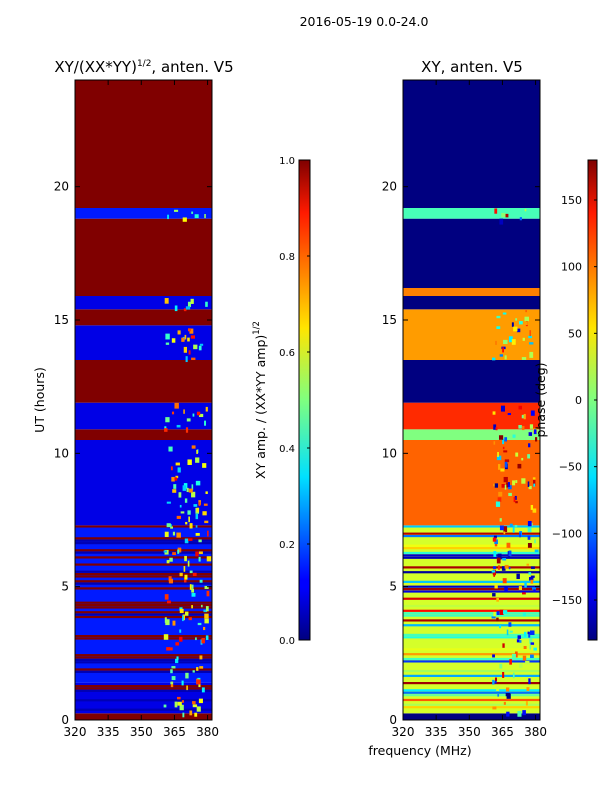  What do you see at coordinates (469, 732) in the screenshot?
I see `x-tick-label: 350` at bounding box center [469, 732].